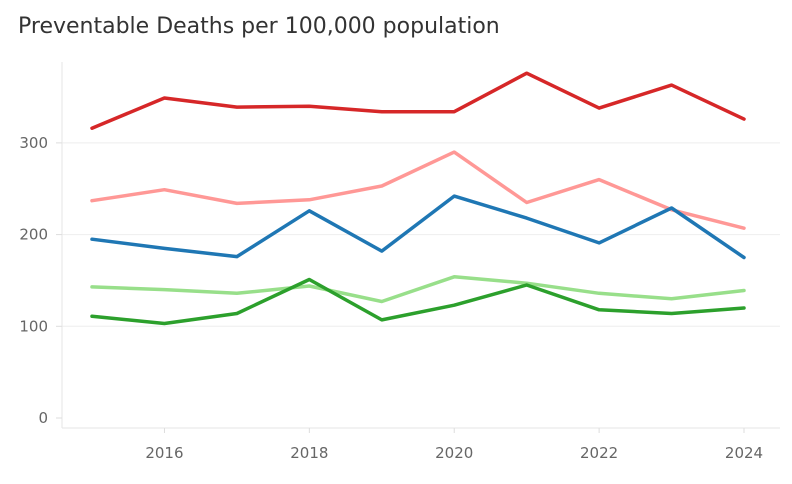 The width and height of the screenshot is (792, 484). What do you see at coordinates (744, 453) in the screenshot?
I see `x-tick-label: 2024` at bounding box center [744, 453].